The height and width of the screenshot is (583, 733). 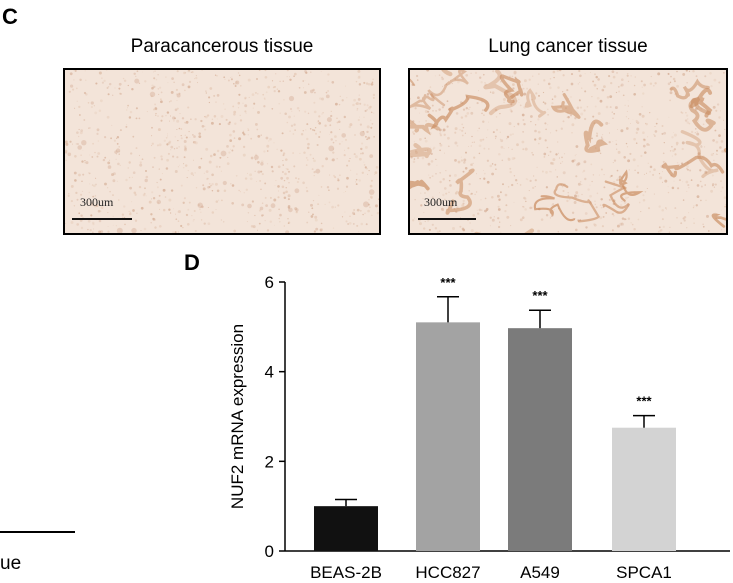 I want to click on x-tick-label: HCC827, so click(x=447, y=572).